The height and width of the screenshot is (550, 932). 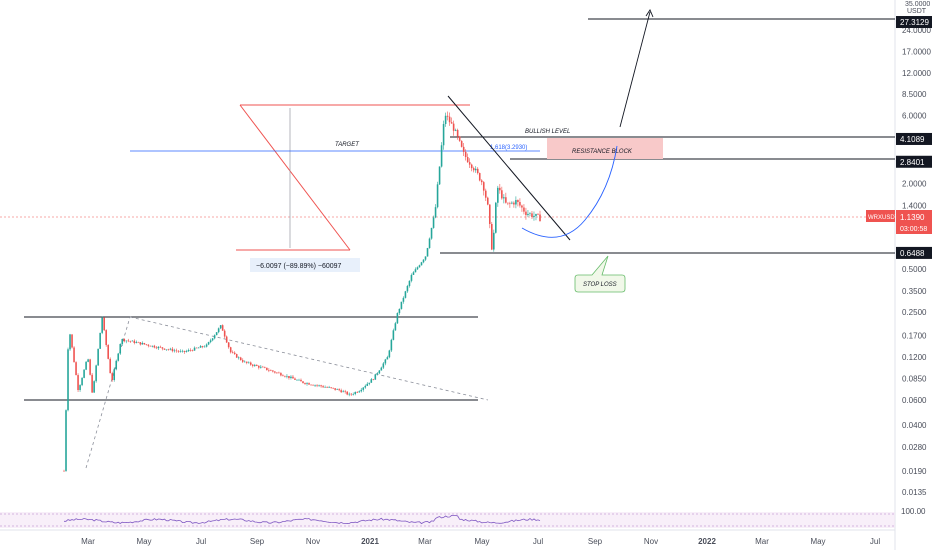 I want to click on ascending-trendline, so click(x=108, y=392).